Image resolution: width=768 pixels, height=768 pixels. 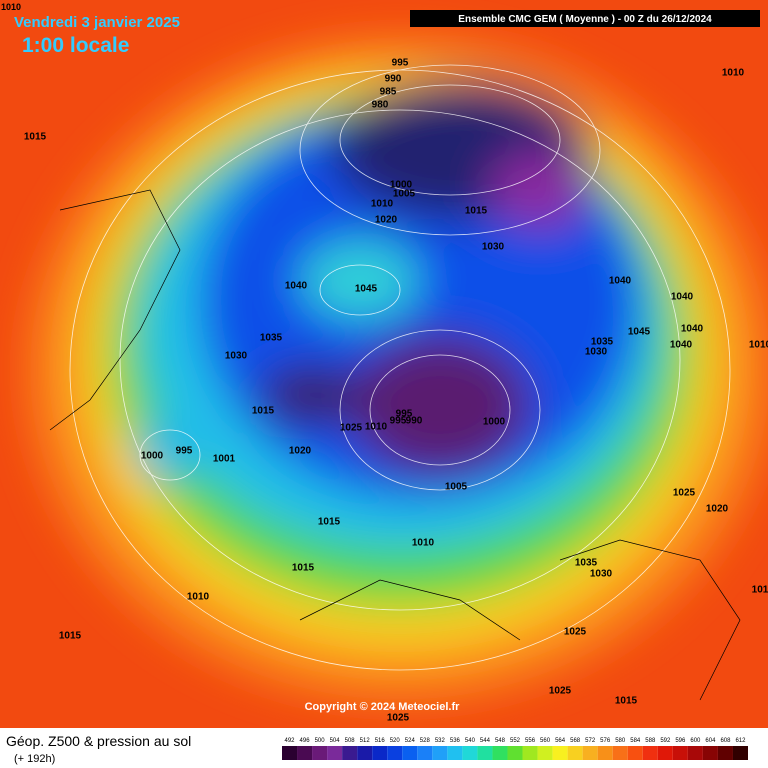 What do you see at coordinates (605, 741) in the screenshot?
I see `scale-label: 576` at bounding box center [605, 741].